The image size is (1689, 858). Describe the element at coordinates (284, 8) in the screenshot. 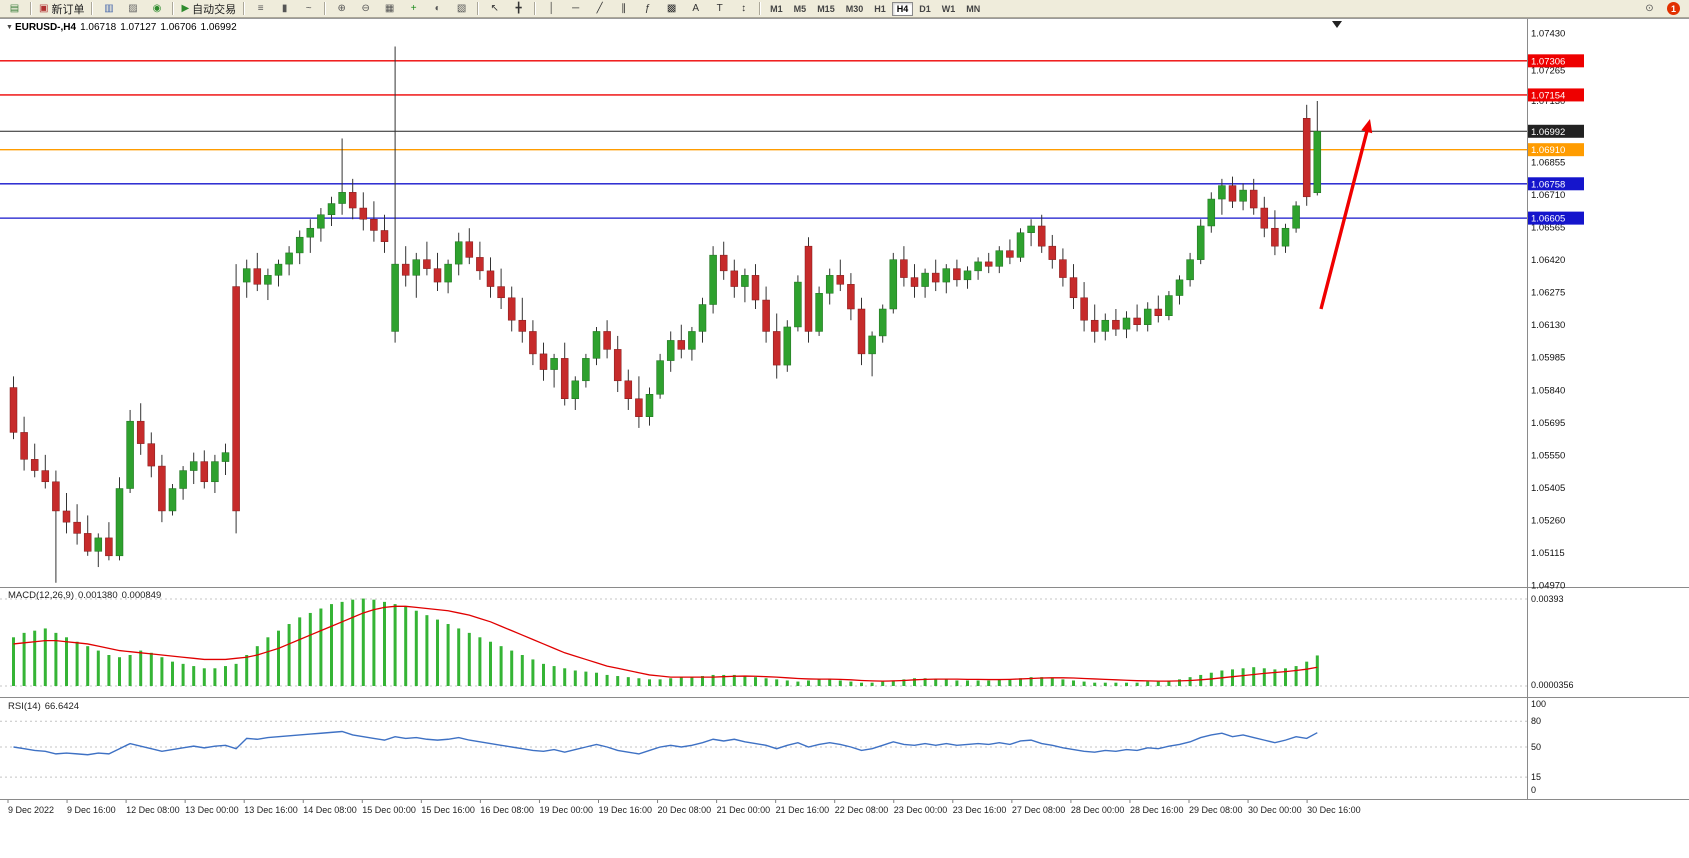

I see `candlestick-button: ▮` at that location.